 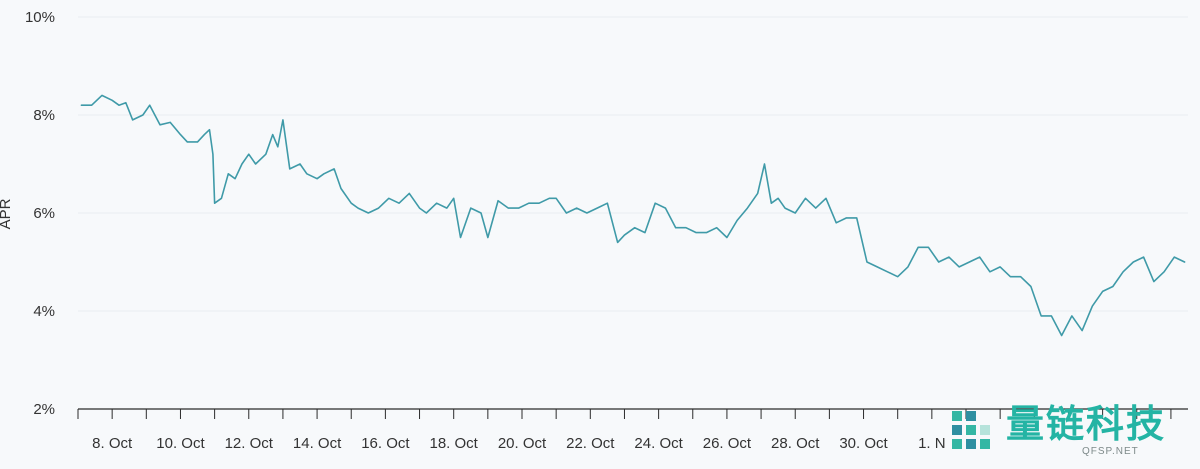 What do you see at coordinates (727, 443) in the screenshot?
I see `x-tick-label: 26. Oct` at bounding box center [727, 443].